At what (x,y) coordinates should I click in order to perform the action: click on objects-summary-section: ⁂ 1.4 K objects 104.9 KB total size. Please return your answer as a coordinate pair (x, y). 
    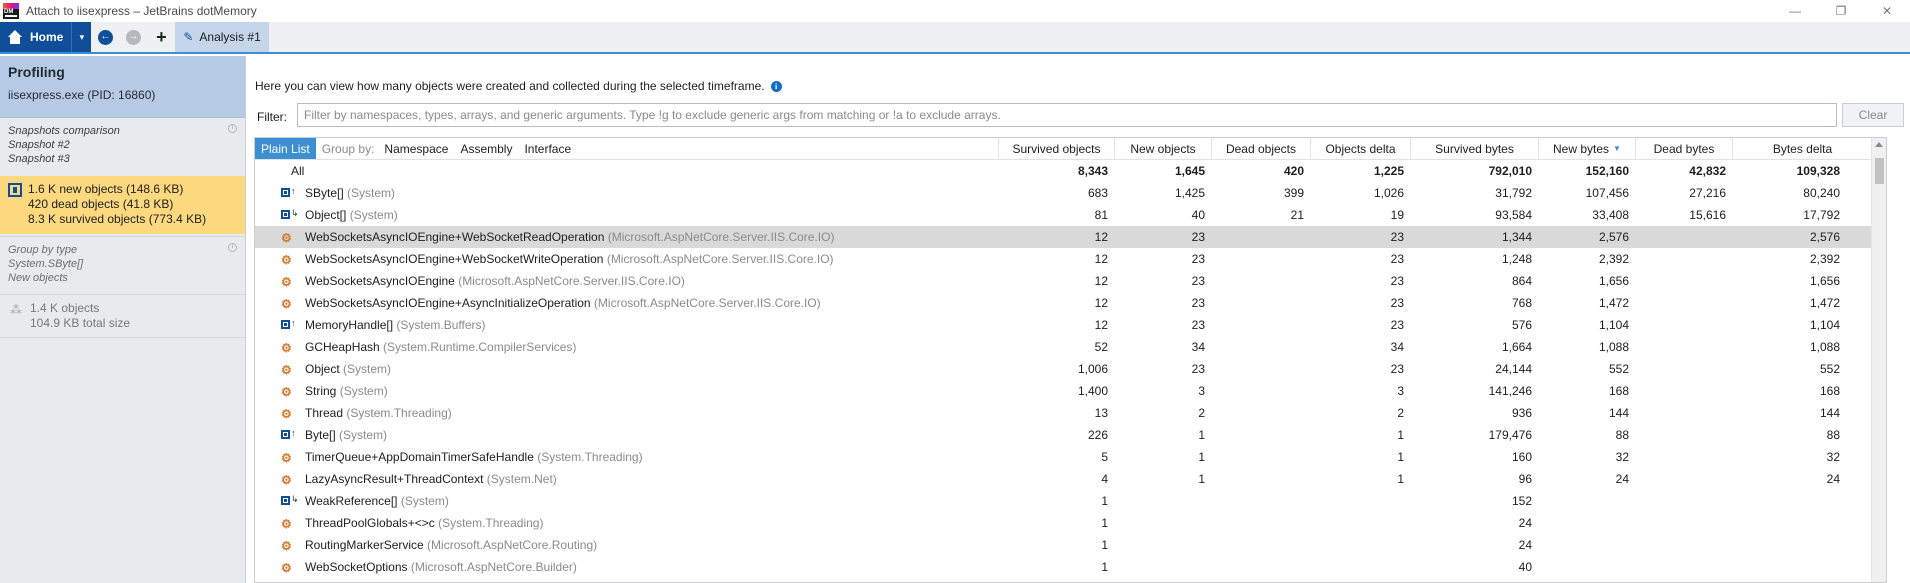
    Looking at the image, I should click on (122, 316).